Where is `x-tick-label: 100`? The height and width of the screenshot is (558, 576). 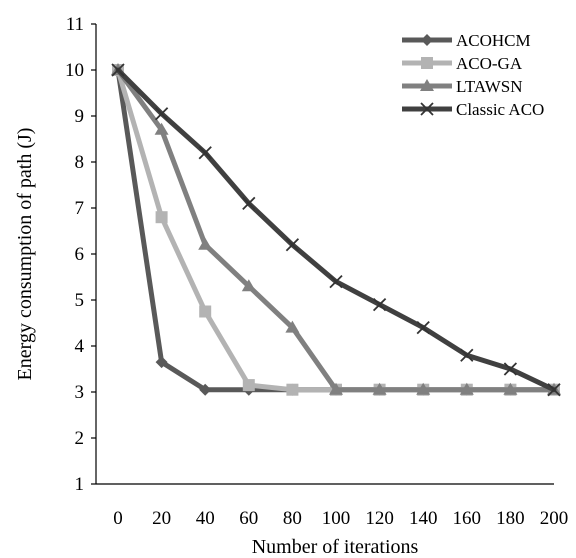 x-tick-label: 100 is located at coordinates (336, 518).